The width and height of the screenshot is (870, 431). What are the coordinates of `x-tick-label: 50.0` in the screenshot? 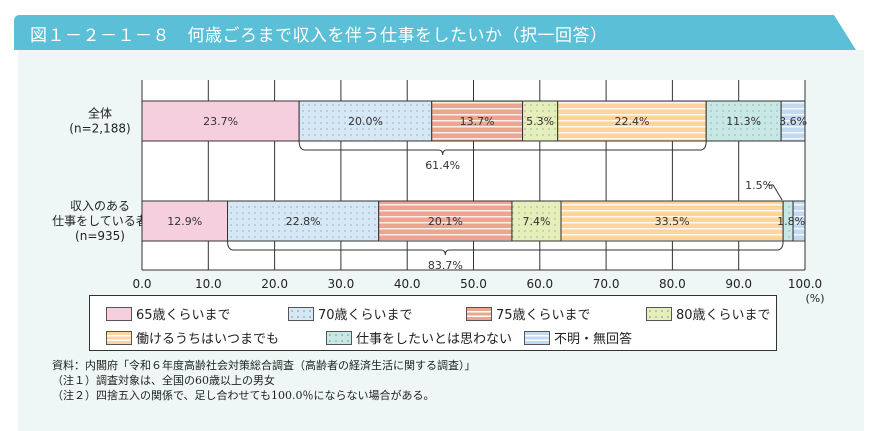 It's located at (473, 284).